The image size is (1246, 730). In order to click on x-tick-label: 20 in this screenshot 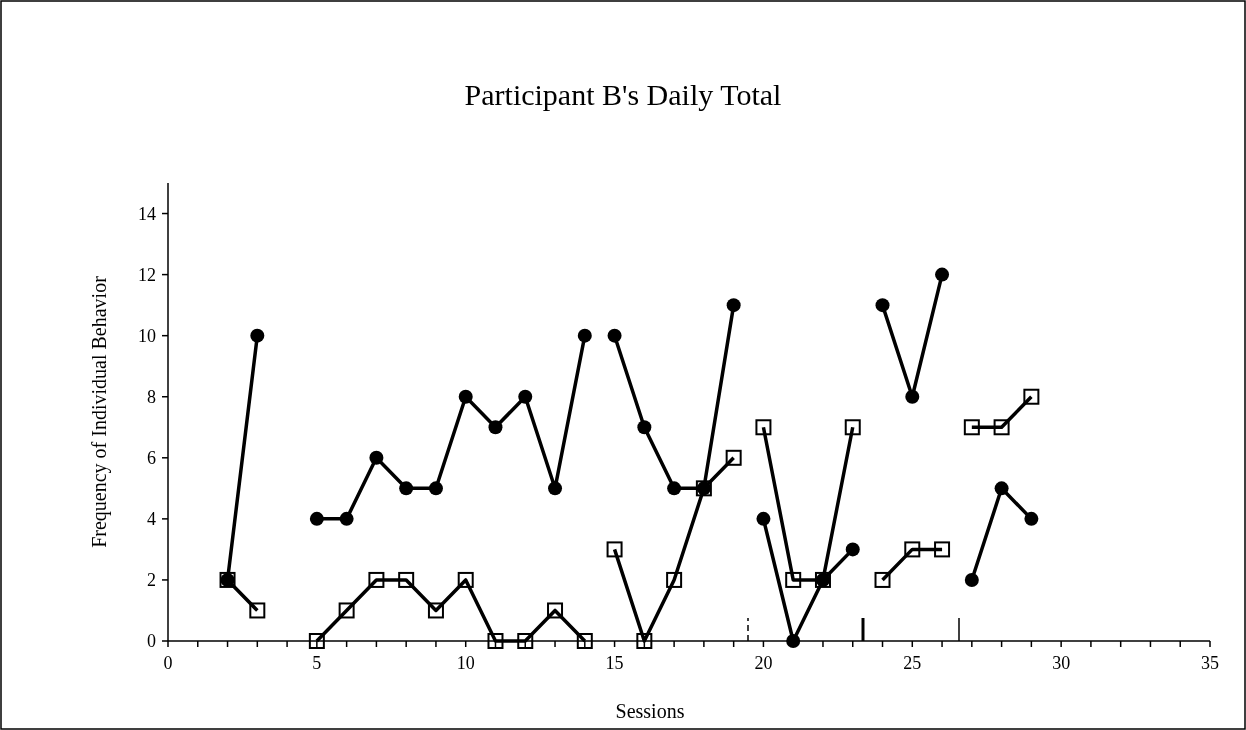, I will do `click(763, 663)`.